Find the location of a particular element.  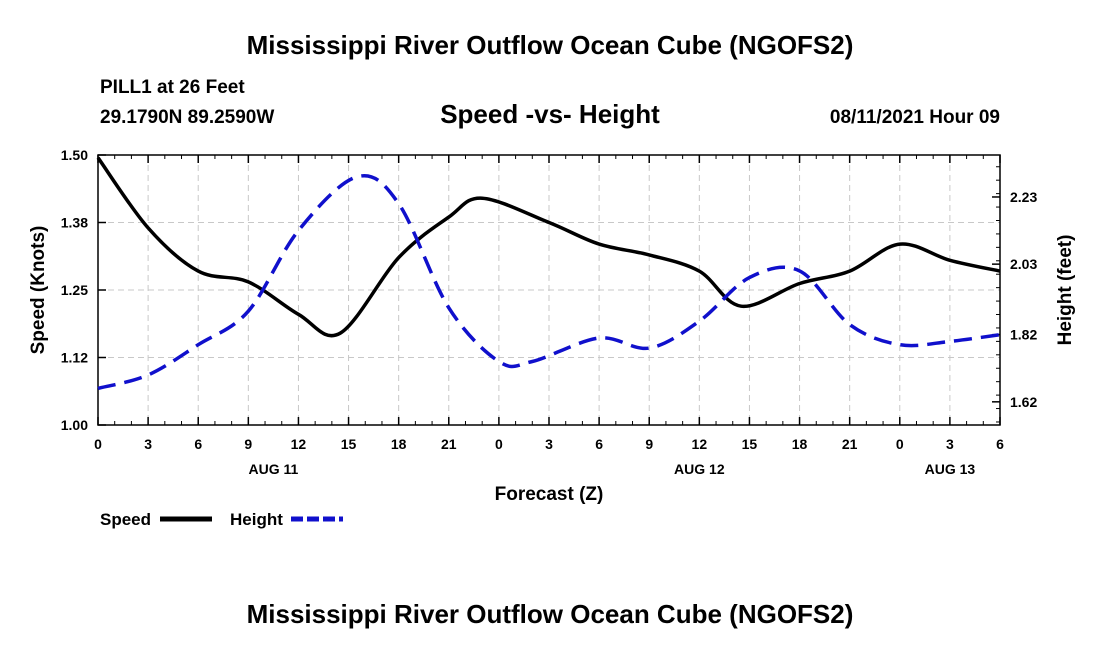

y-tick-label: 1.12 is located at coordinates (74, 358).